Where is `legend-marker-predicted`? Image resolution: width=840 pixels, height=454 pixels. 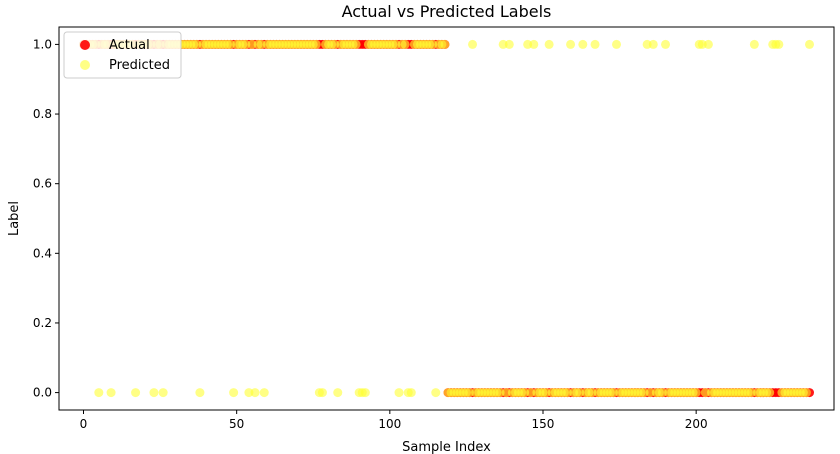
legend-marker-predicted is located at coordinates (85, 65).